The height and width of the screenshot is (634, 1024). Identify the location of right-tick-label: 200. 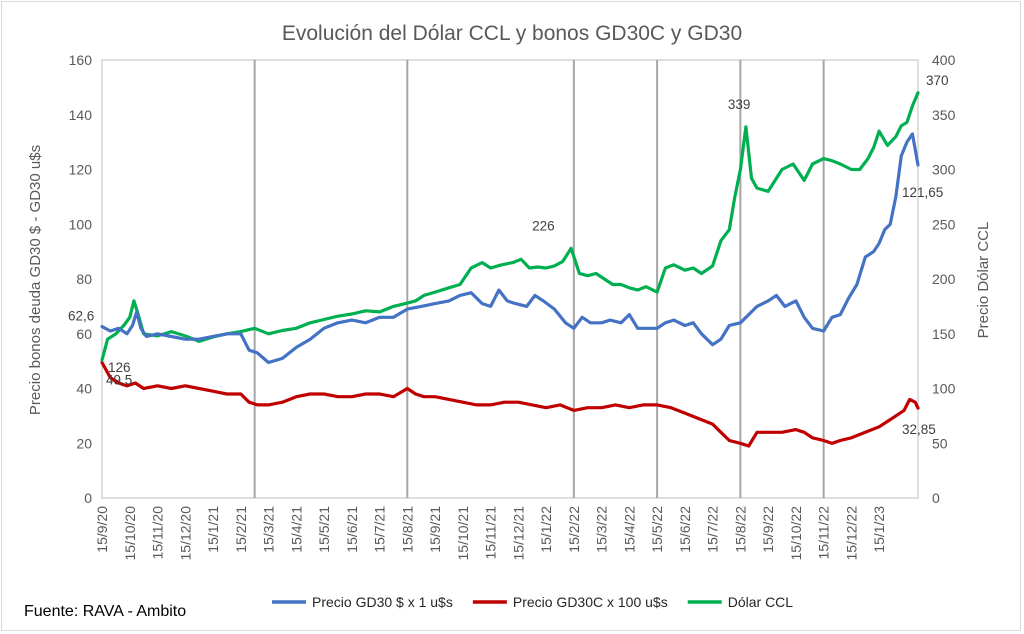
(944, 279).